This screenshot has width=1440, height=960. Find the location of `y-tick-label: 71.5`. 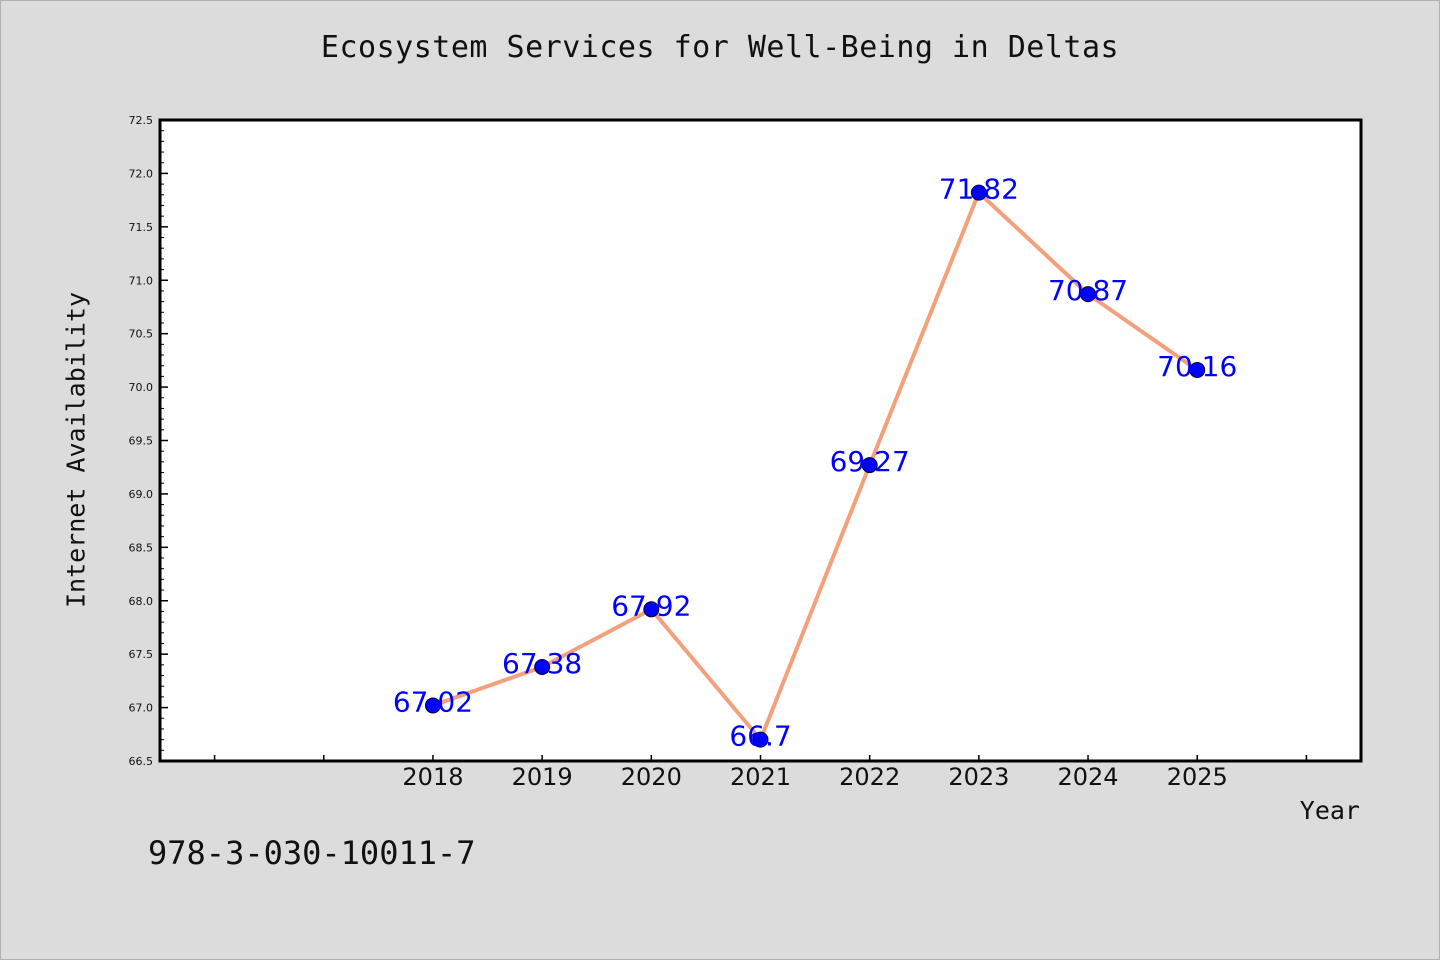

y-tick-label: 71.5 is located at coordinates (141, 227).